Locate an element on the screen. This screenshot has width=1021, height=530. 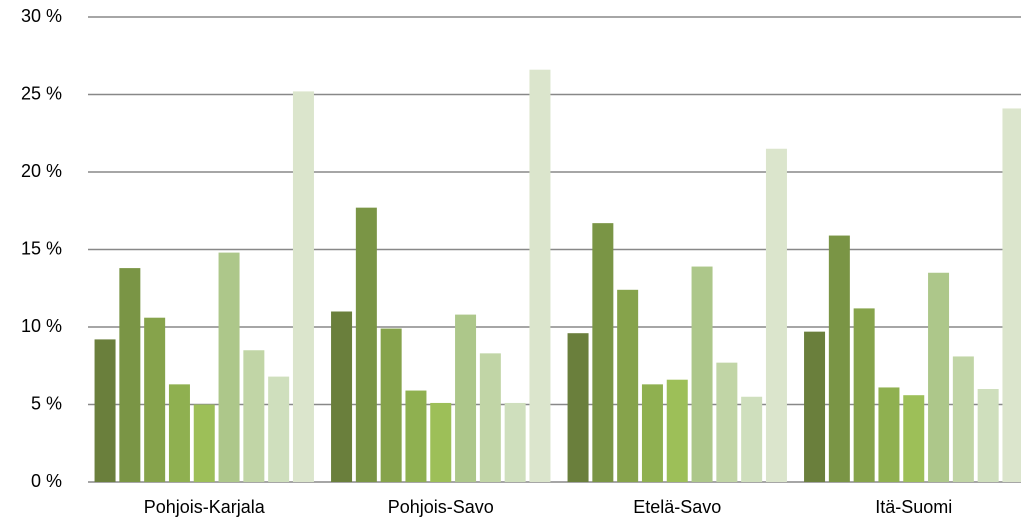
x-tick-label: Itä-Suomi is located at coordinates (913, 507).